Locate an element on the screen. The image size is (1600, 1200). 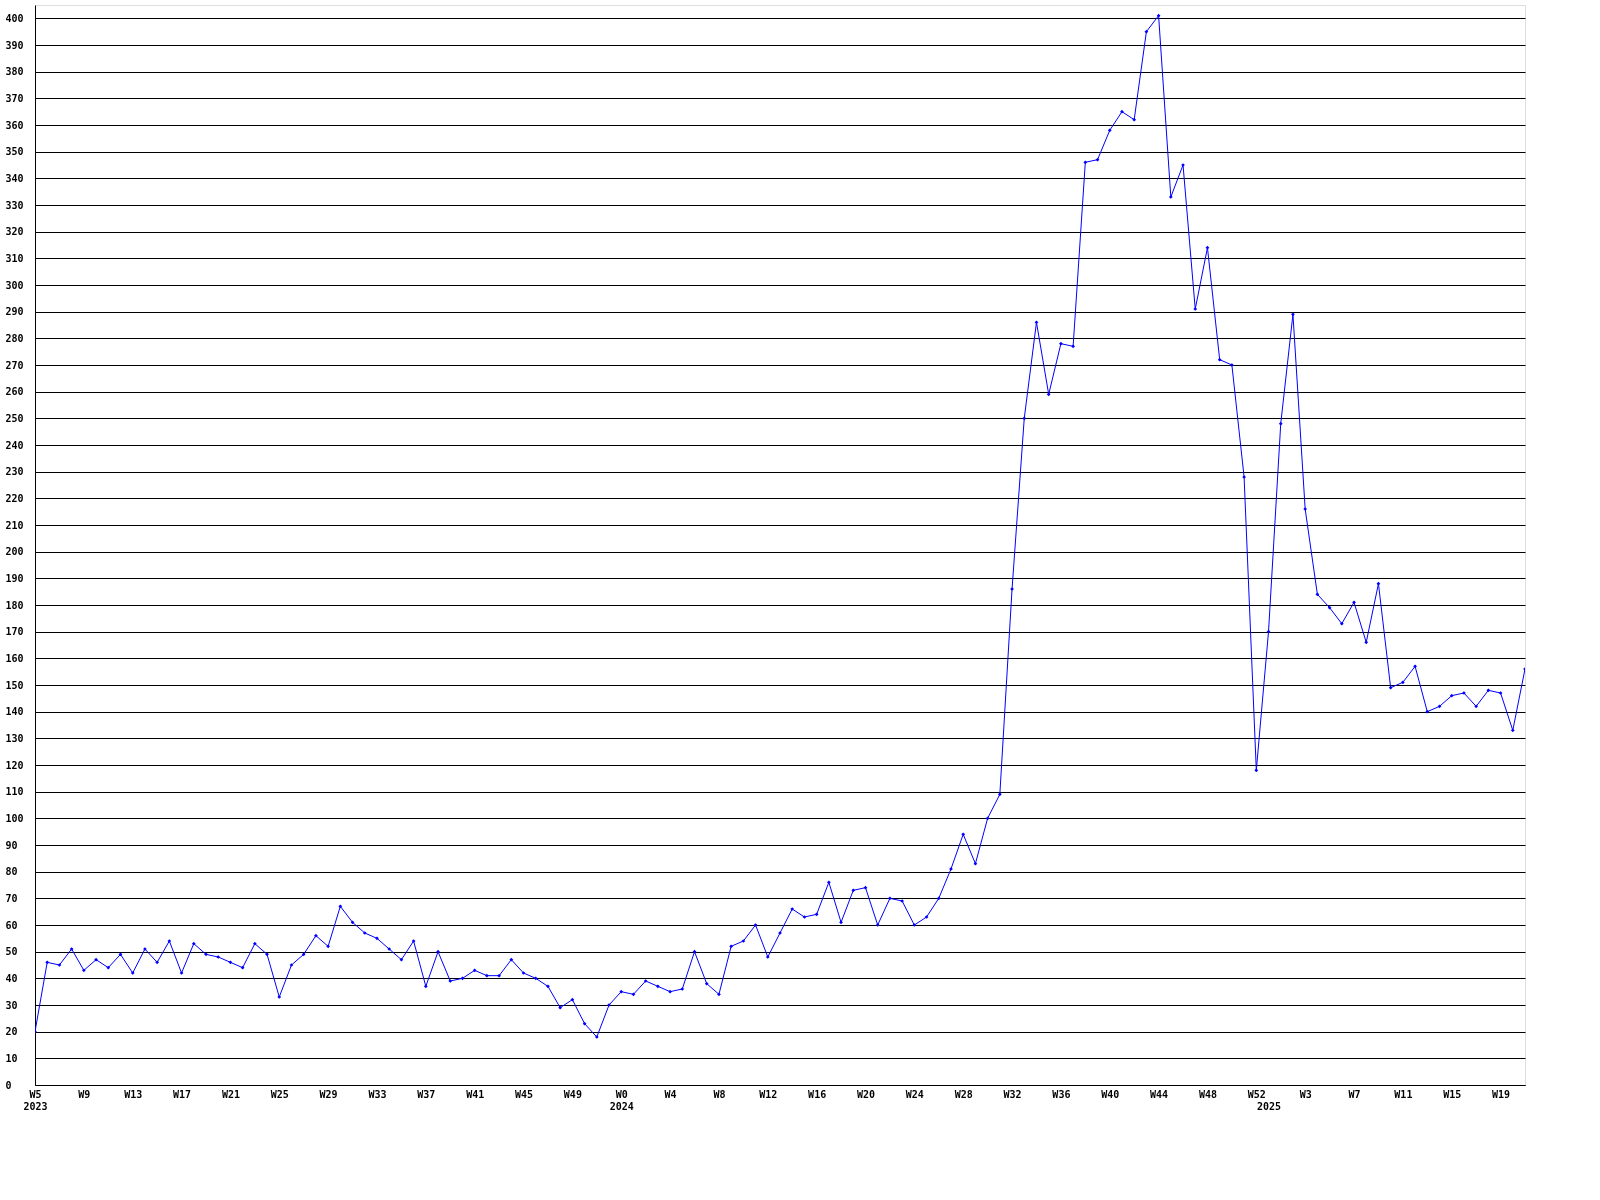
x-tick-label: W21 is located at coordinates (230, 1094).